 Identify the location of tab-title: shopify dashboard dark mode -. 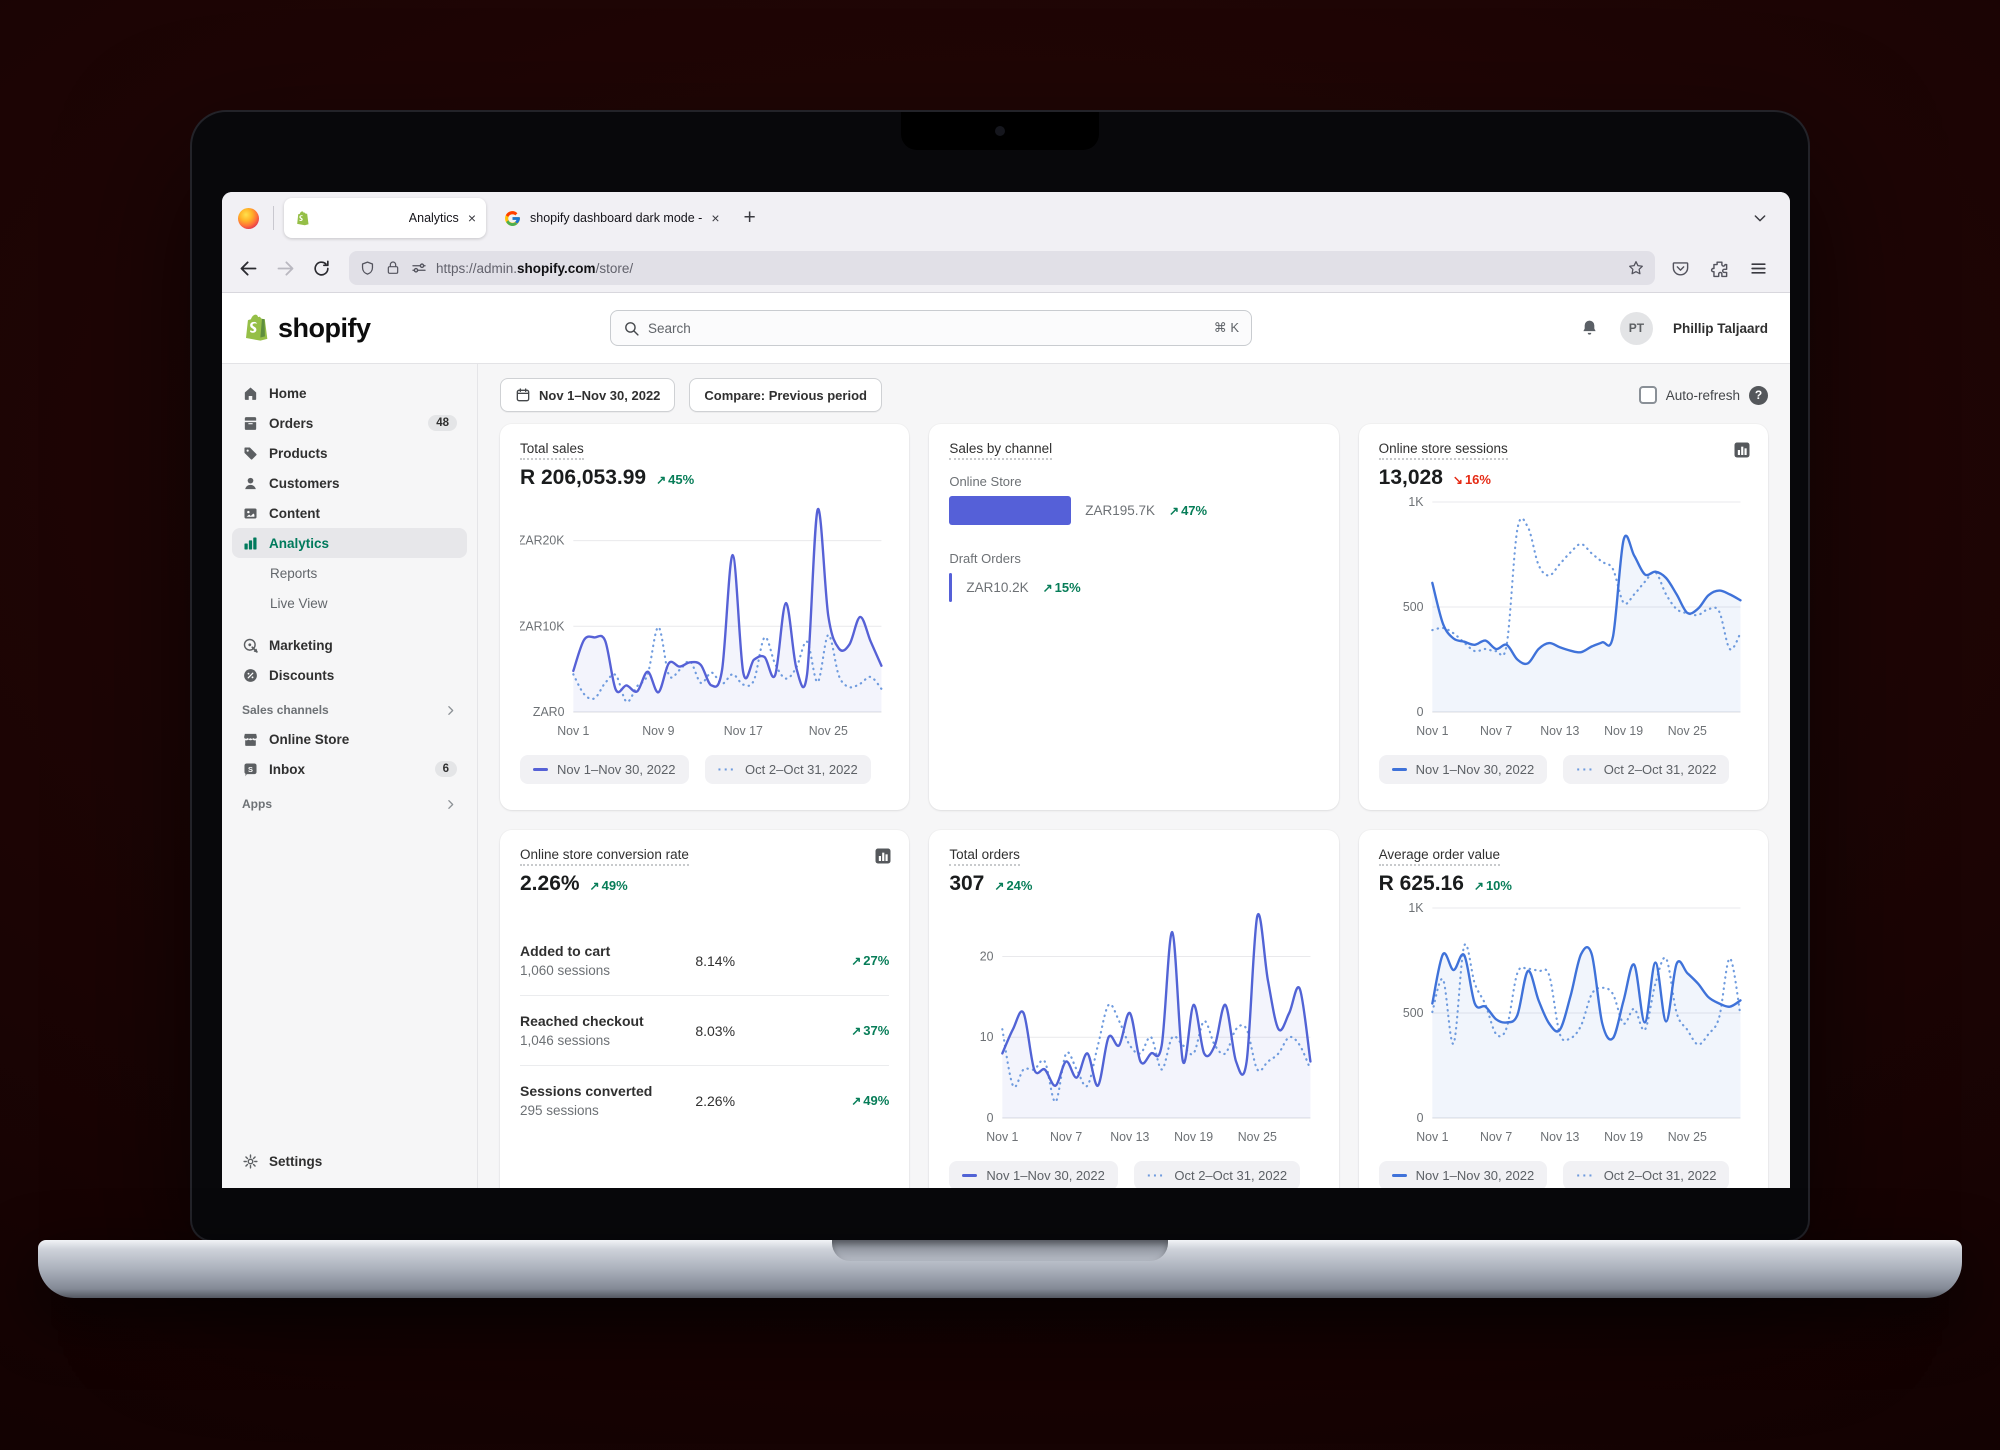
(616, 218).